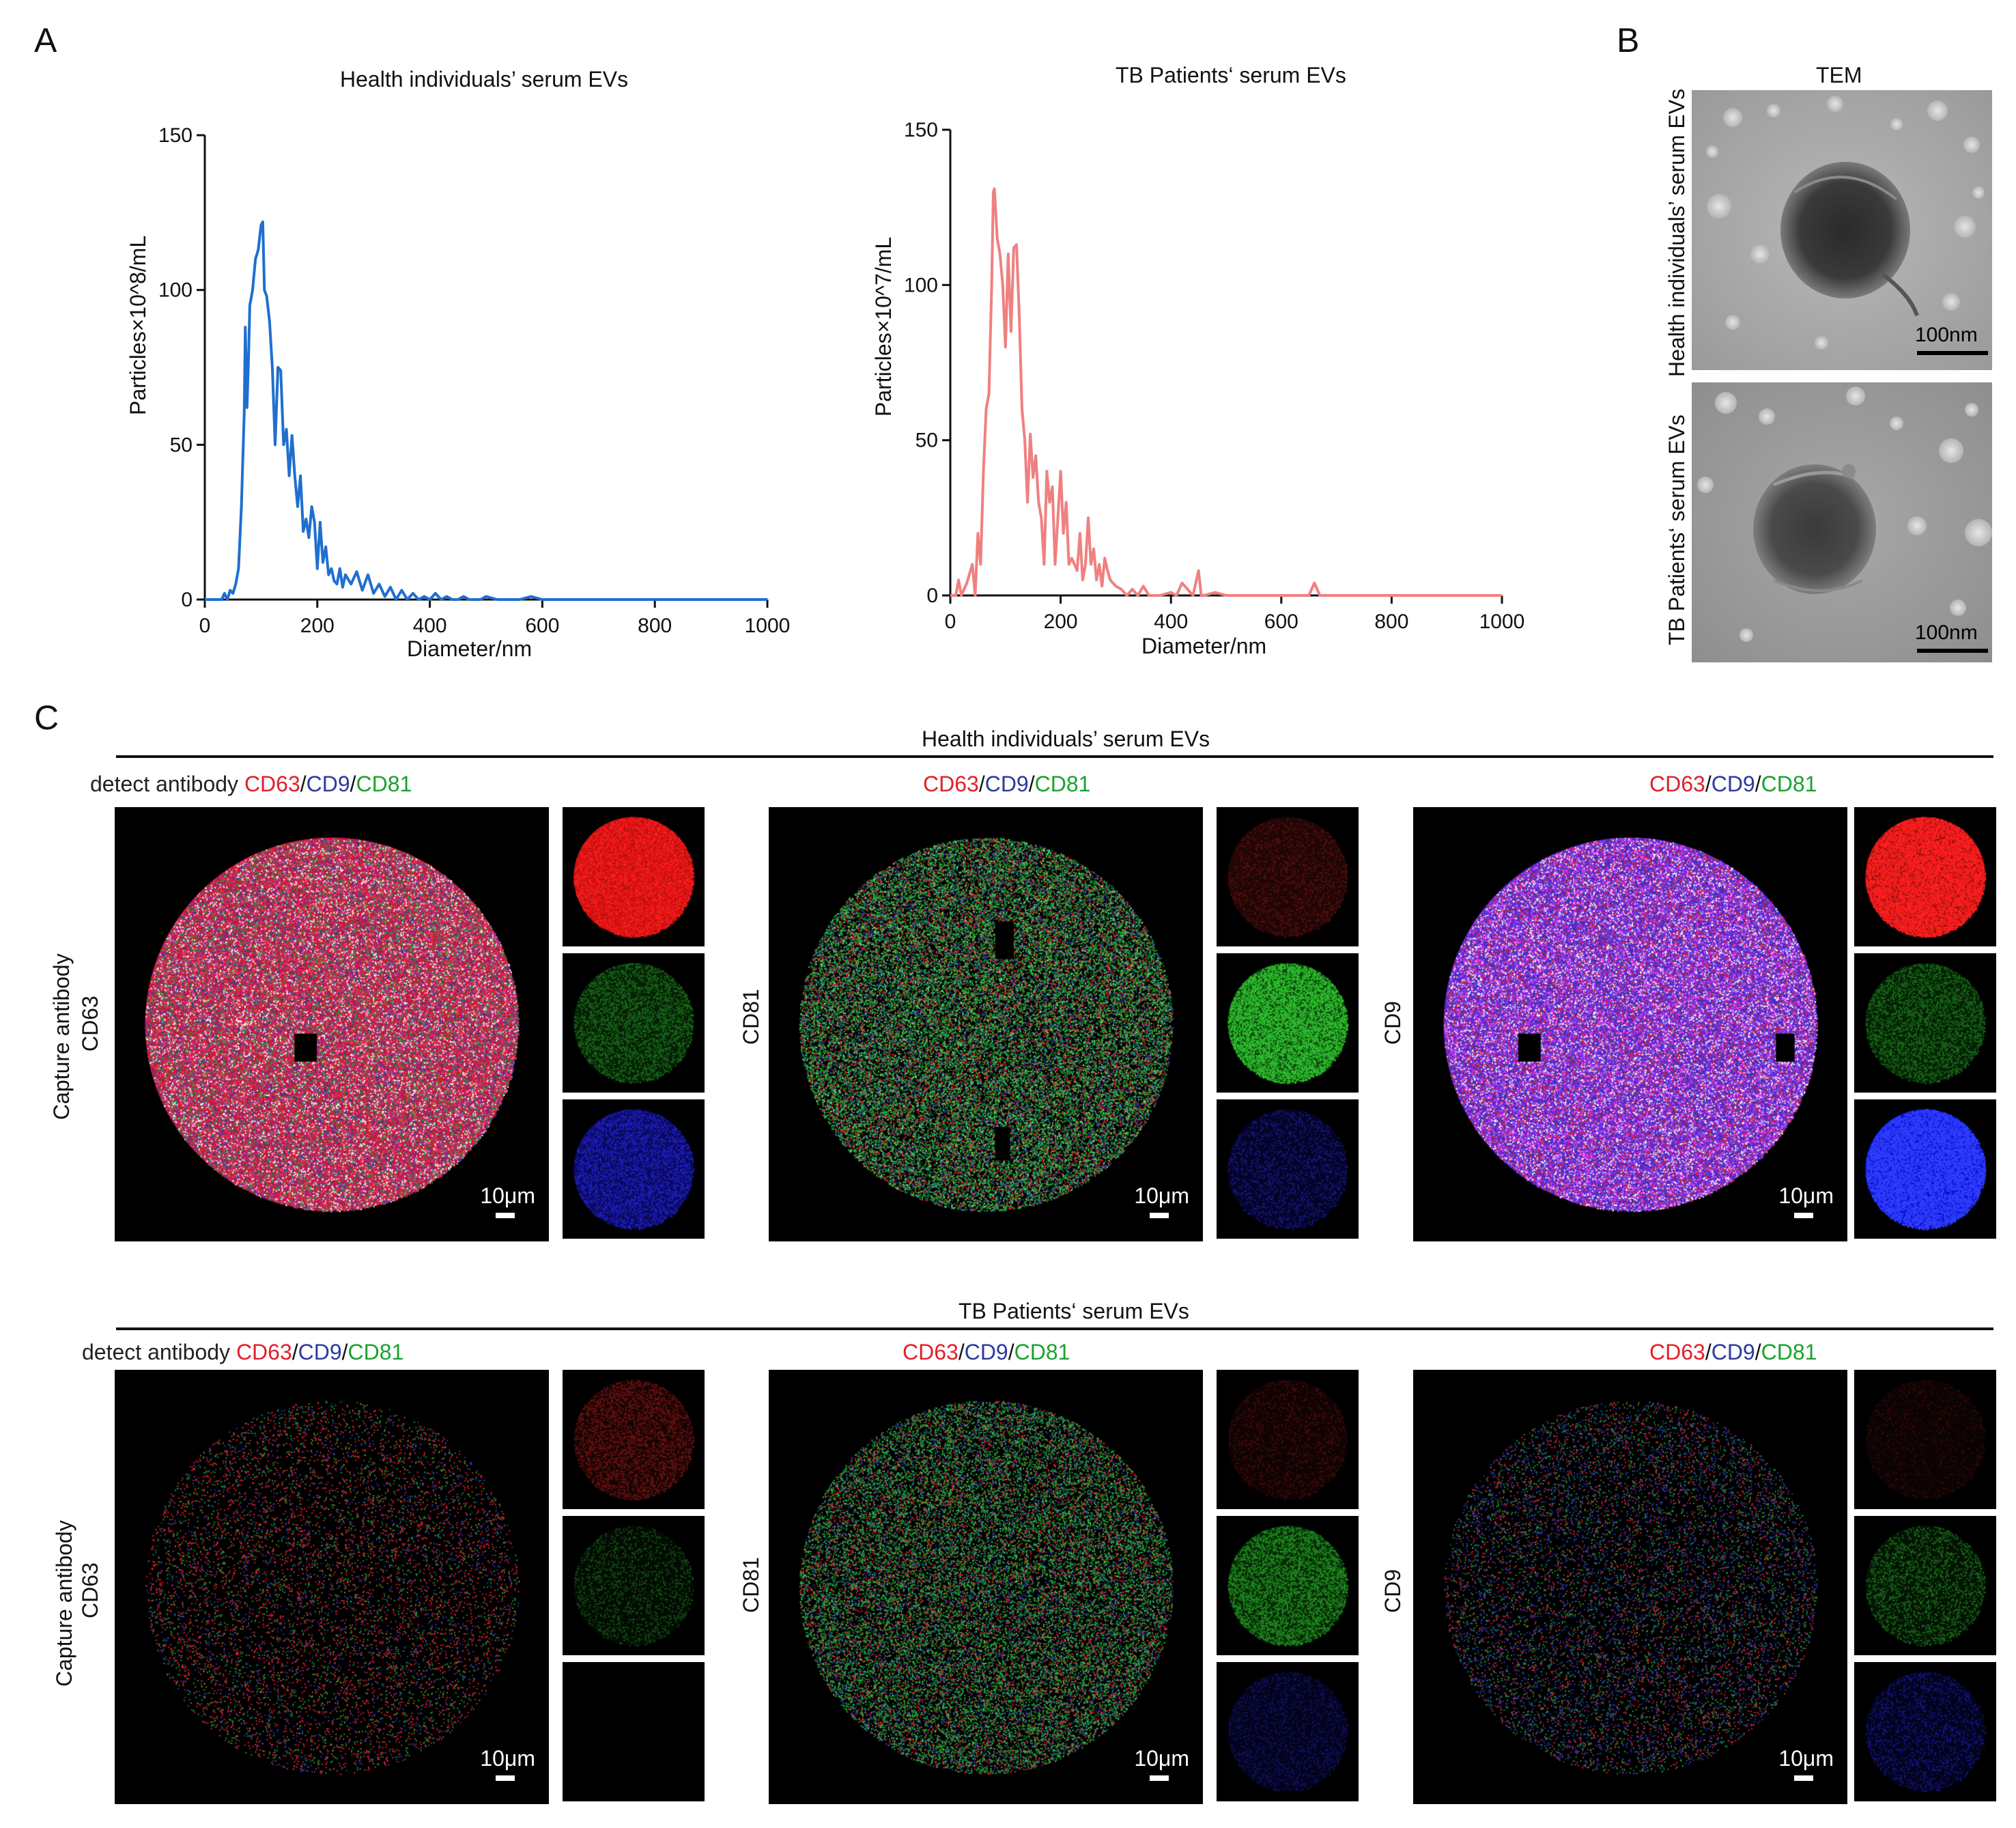 The height and width of the screenshot is (1828, 2016). Describe the element at coordinates (505, 1778) in the screenshot. I see `tb-cd63-merged-image-scale-bar` at that location.